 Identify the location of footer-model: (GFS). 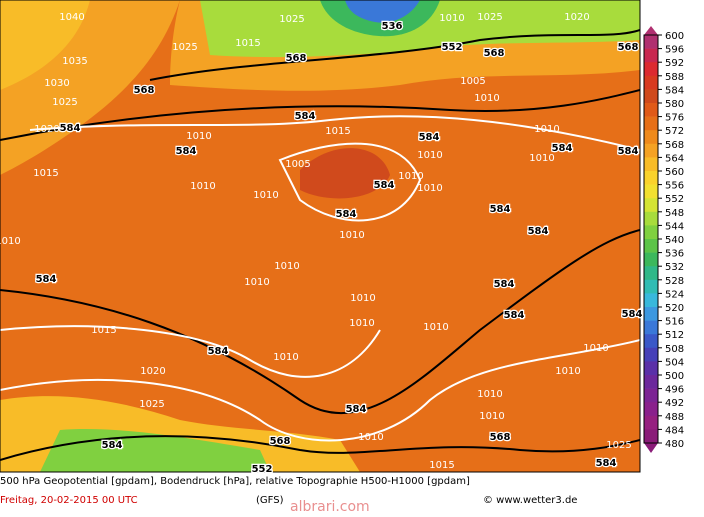
(270, 500).